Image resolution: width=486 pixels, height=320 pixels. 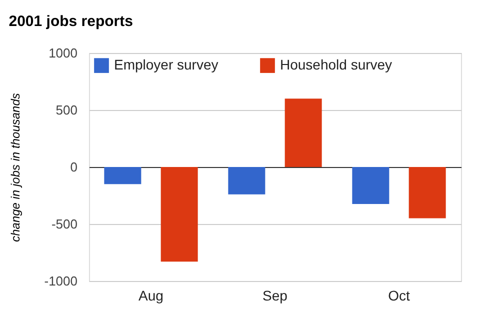 What do you see at coordinates (166, 64) in the screenshot?
I see `legend-label: Employer survey` at bounding box center [166, 64].